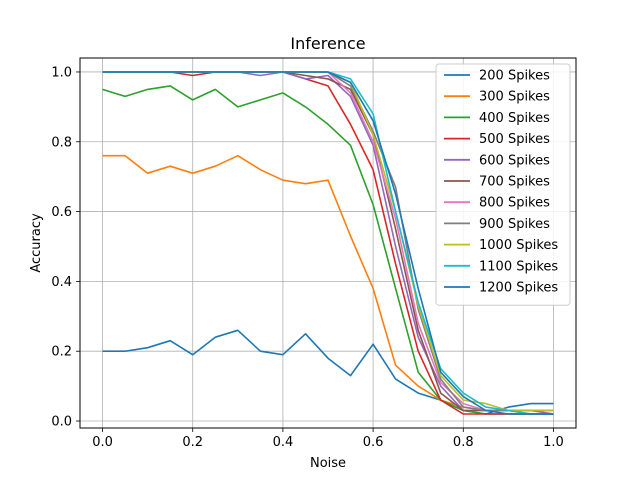 The image size is (640, 484). Describe the element at coordinates (102, 442) in the screenshot. I see `x-tick-label: 0.0` at that location.